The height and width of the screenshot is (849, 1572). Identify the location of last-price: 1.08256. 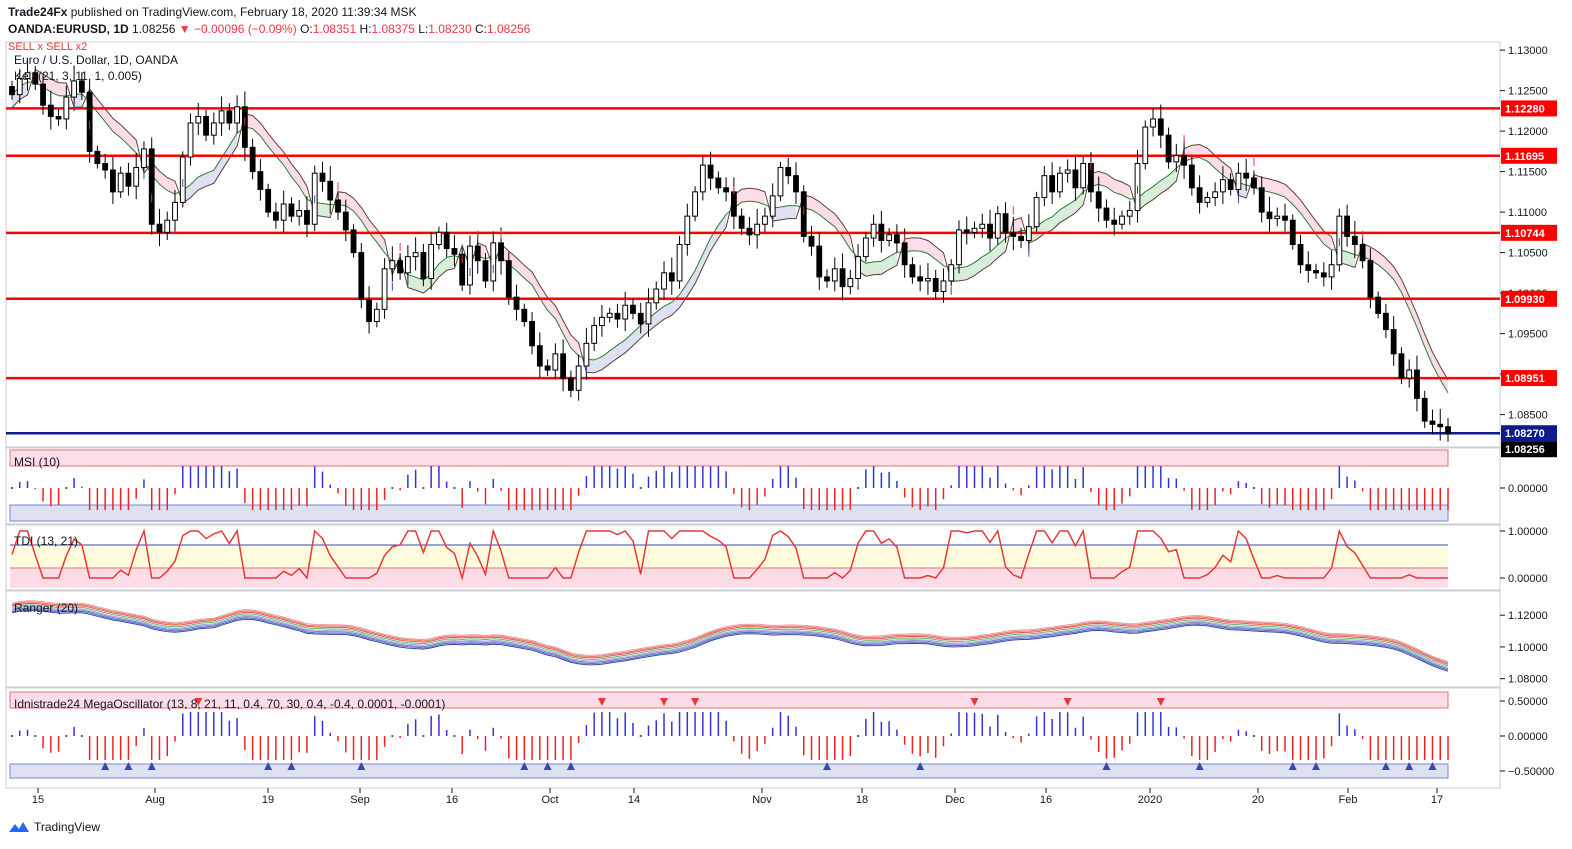
(154, 29).